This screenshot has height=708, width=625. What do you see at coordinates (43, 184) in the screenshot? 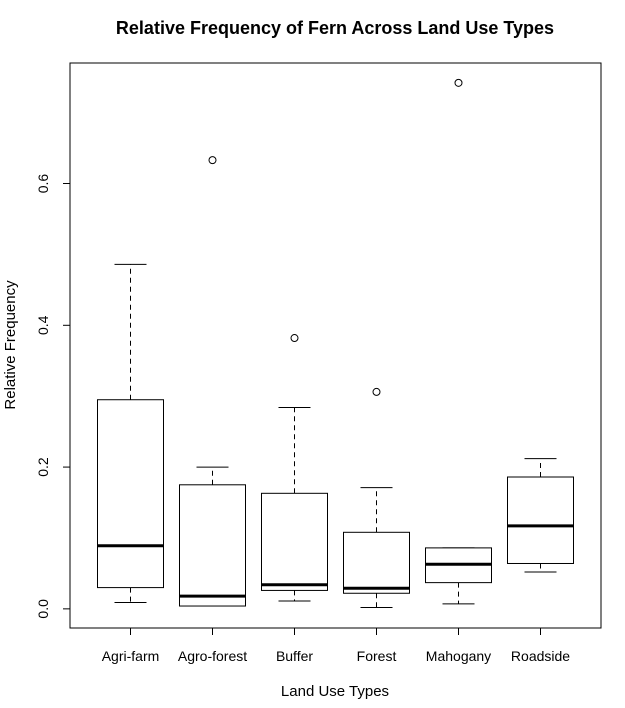
I see `y-tick-label: 0.6` at bounding box center [43, 184].